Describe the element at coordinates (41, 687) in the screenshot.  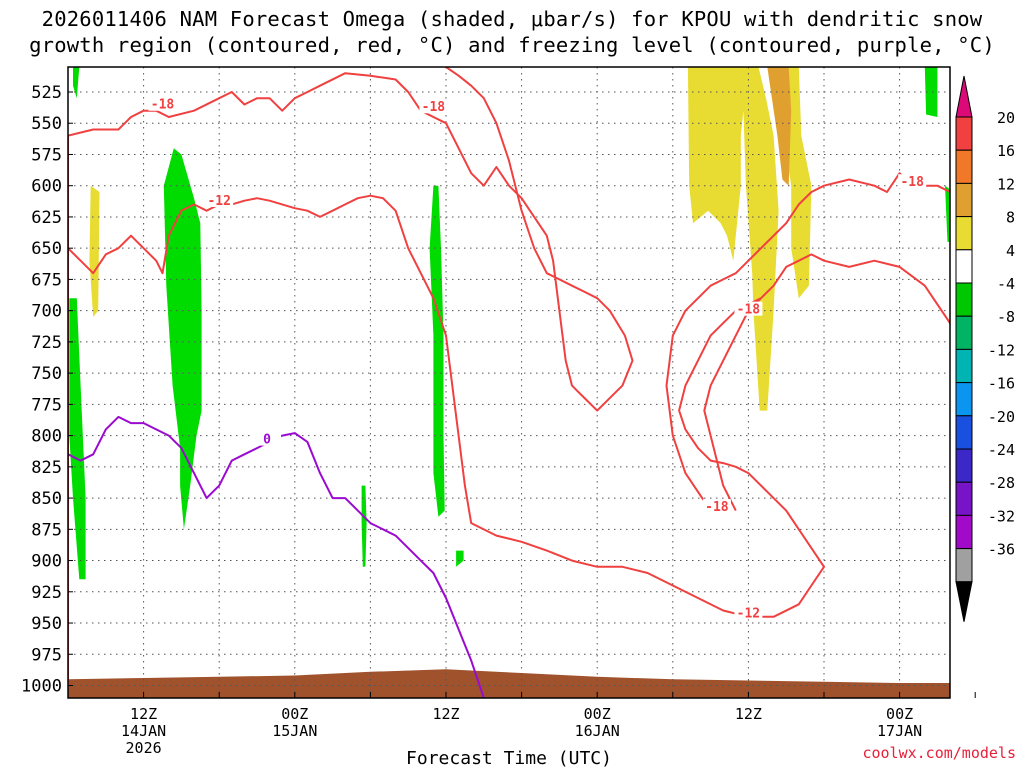
I see `y-tick-label: 1000` at that location.